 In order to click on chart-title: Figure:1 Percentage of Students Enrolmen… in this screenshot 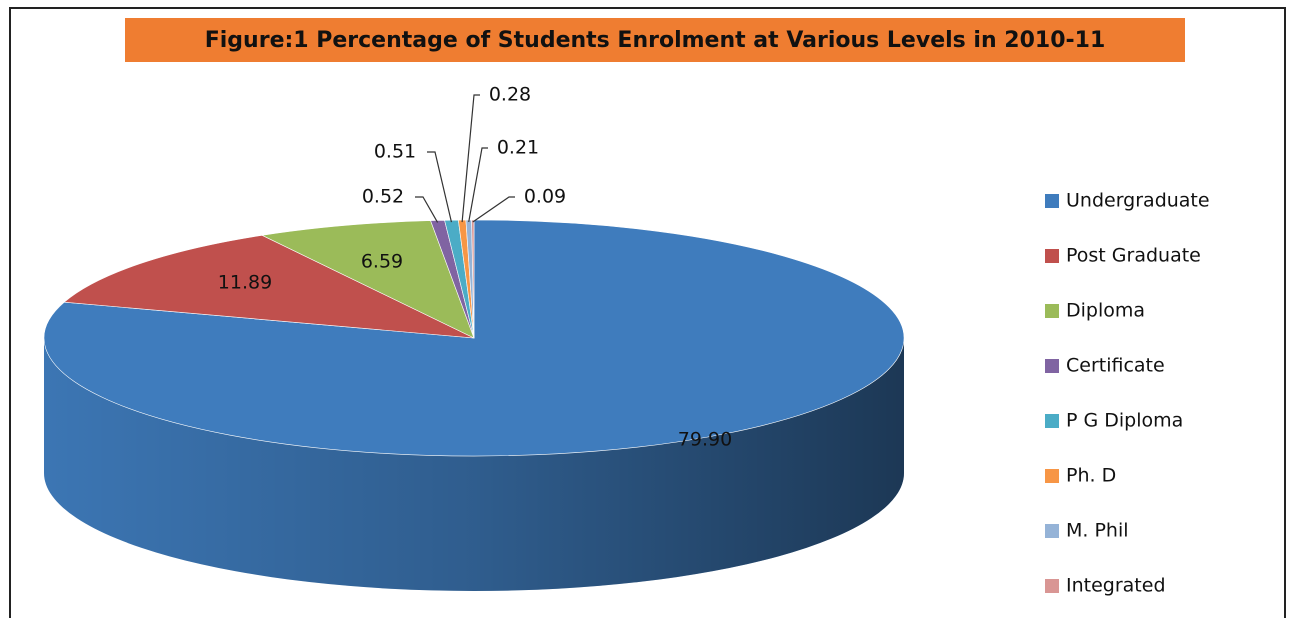, I will do `click(655, 40)`.